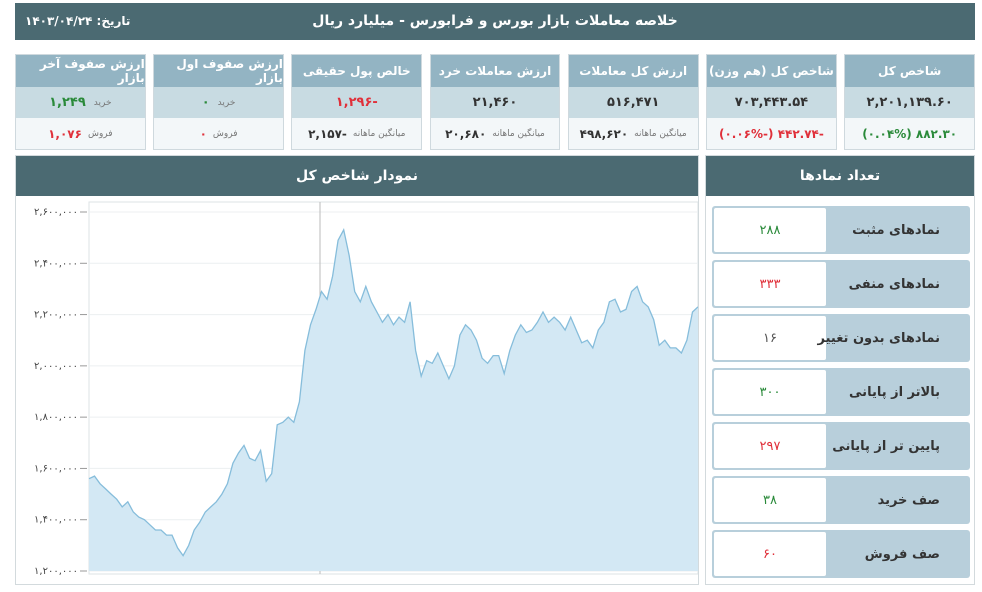 The image size is (982, 592). What do you see at coordinates (65, 133) in the screenshot?
I see `card-number: ۱,۰۷۶` at bounding box center [65, 133].